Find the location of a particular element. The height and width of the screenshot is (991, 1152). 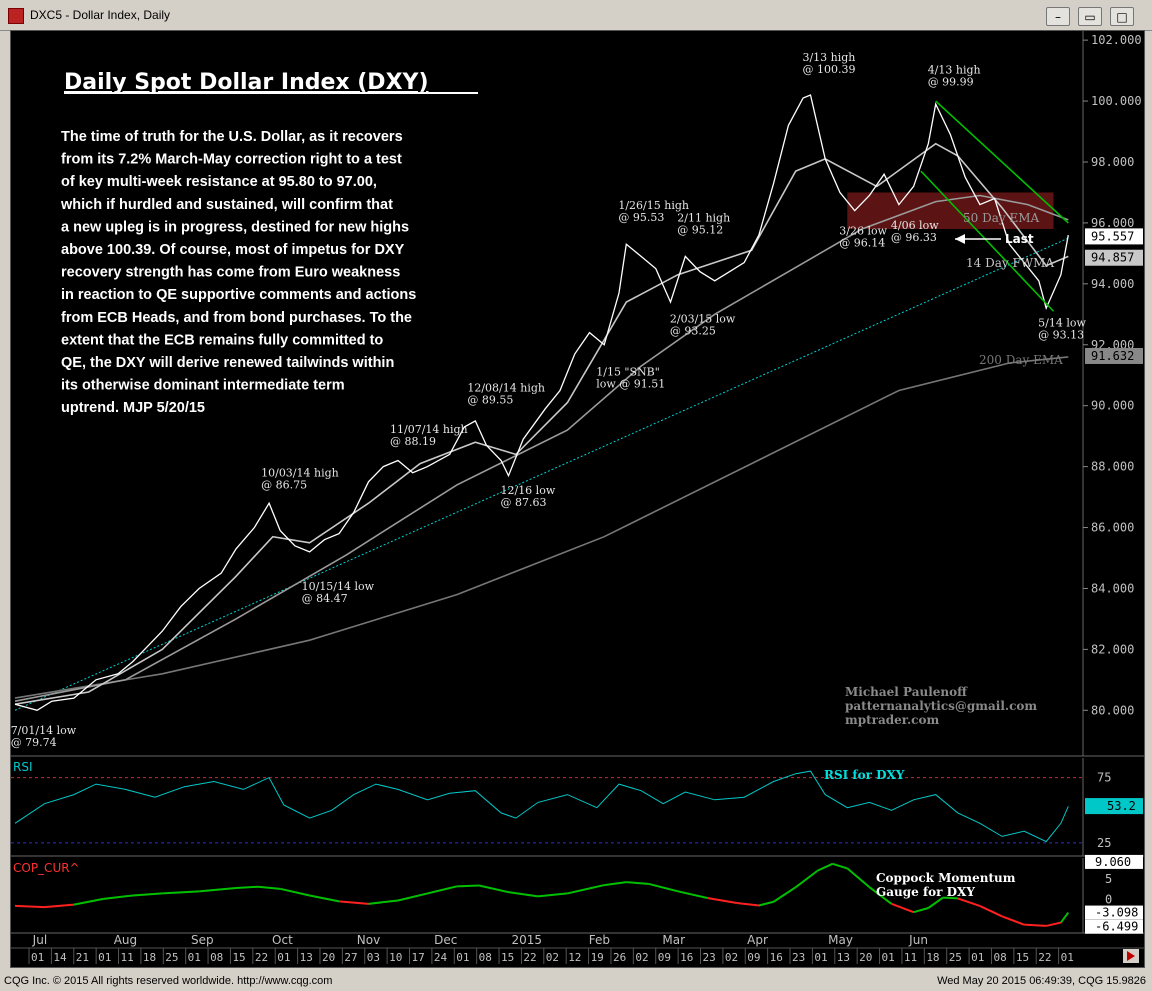

price-annotation: 12/08/14 high@ 89.55 is located at coordinates (506, 393).